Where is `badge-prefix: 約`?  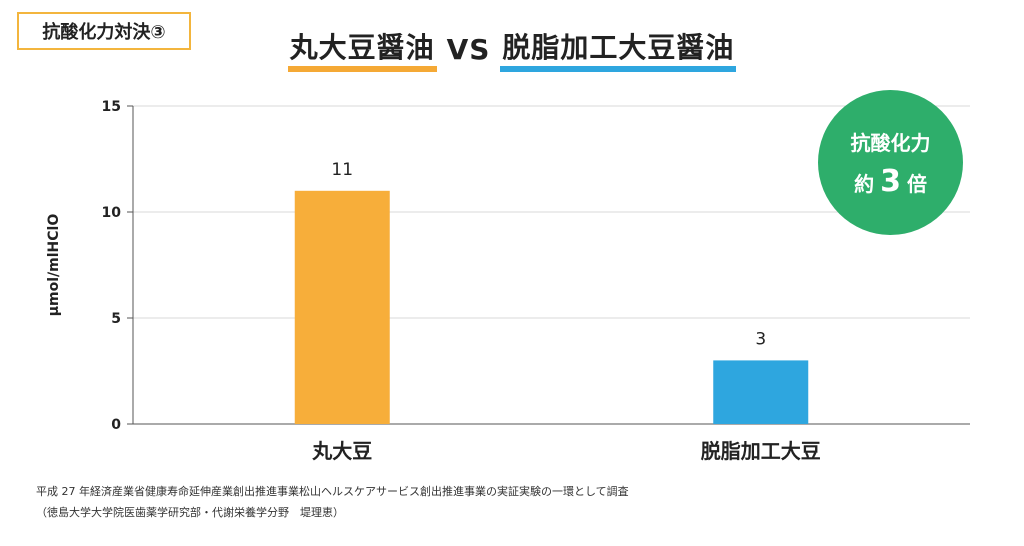
badge-prefix: 約 is located at coordinates (864, 183).